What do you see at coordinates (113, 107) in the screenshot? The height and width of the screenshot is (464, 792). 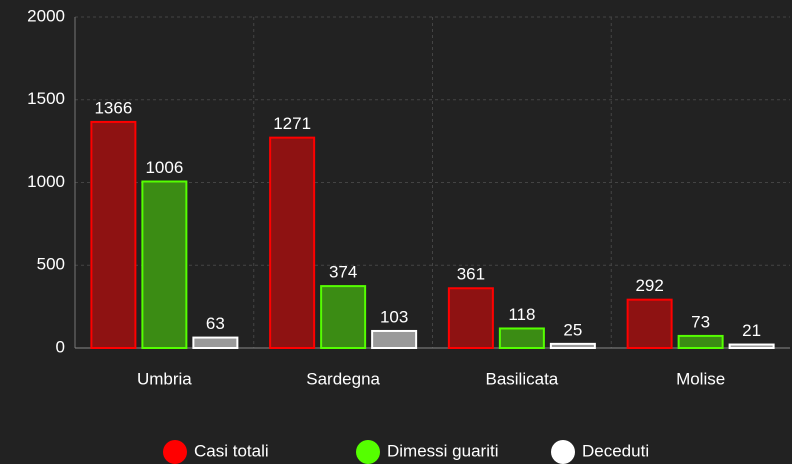 I see `value-label: 1366` at bounding box center [113, 107].